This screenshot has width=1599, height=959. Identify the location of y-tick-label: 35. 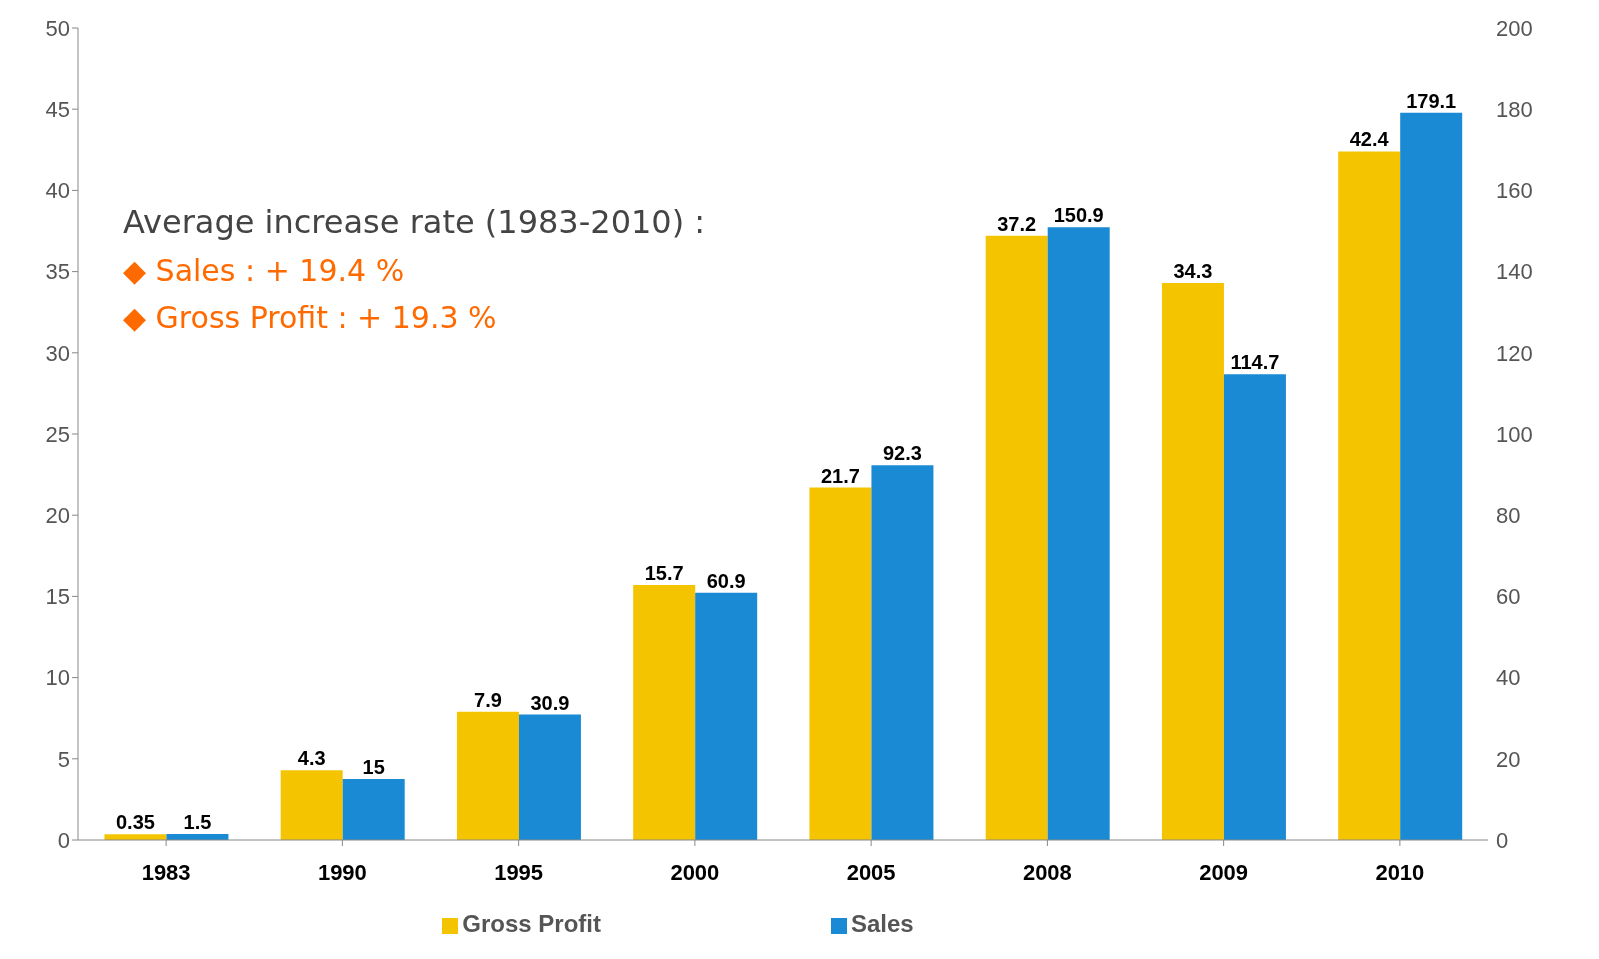
(57, 272).